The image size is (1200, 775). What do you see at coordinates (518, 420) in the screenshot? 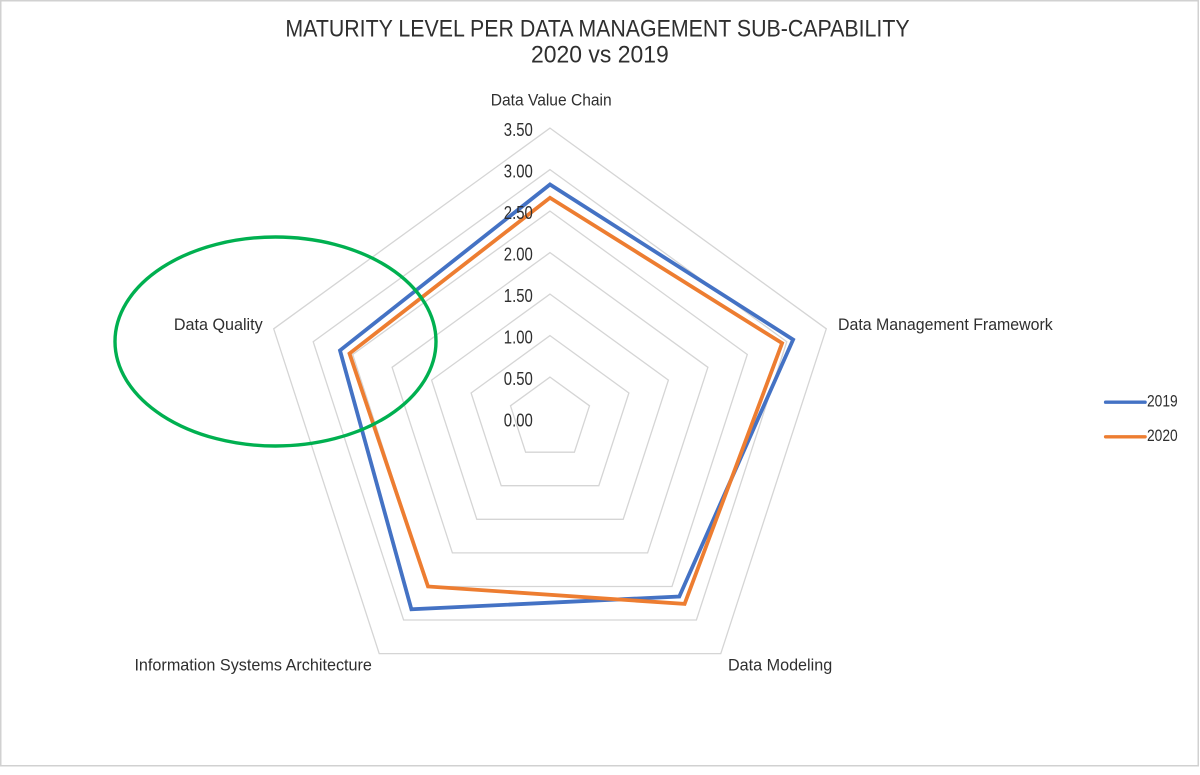
I see `svg-text: 0.00` at bounding box center [518, 420].